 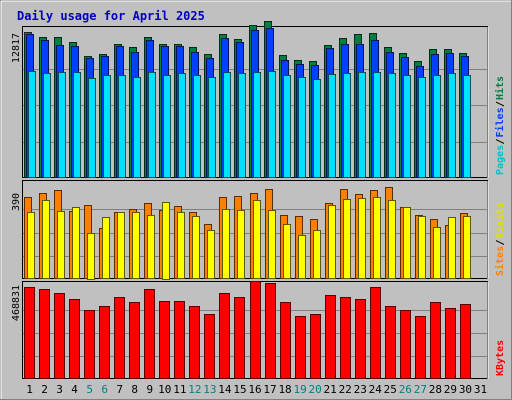 I want to click on x-tick-label-day-3: 3, so click(x=59, y=389).